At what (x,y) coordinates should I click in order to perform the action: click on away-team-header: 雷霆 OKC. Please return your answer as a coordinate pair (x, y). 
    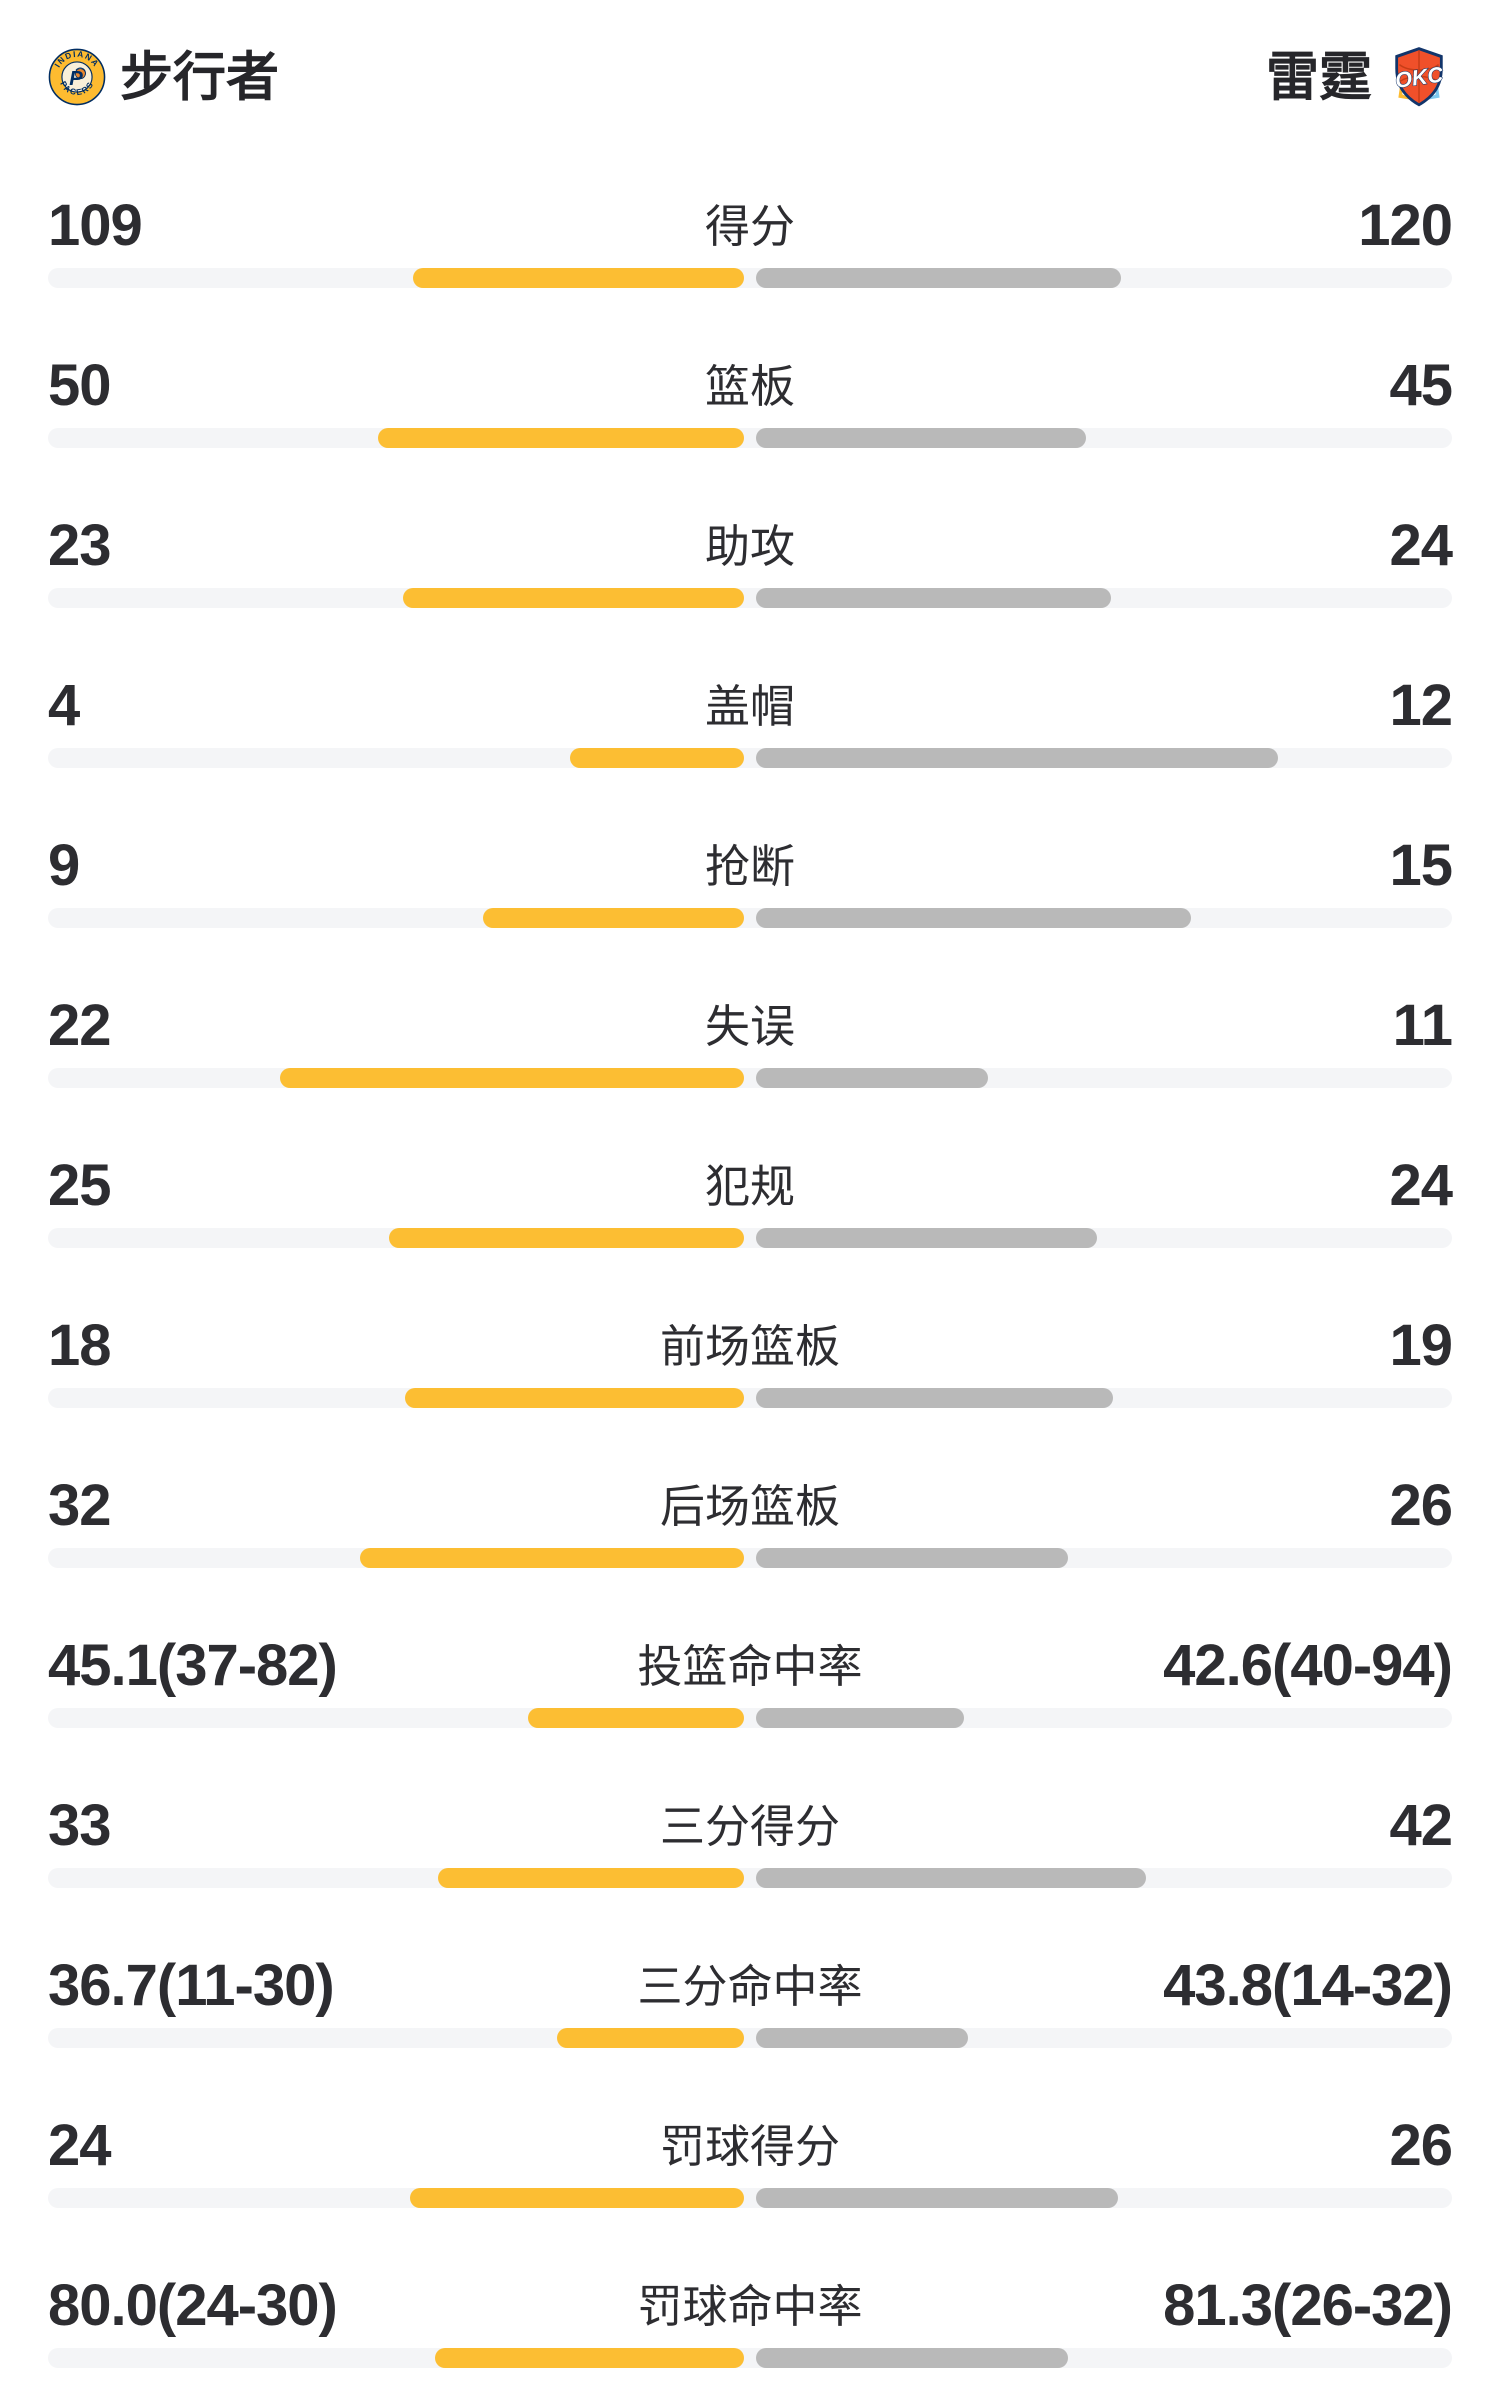
    Looking at the image, I should click on (1359, 77).